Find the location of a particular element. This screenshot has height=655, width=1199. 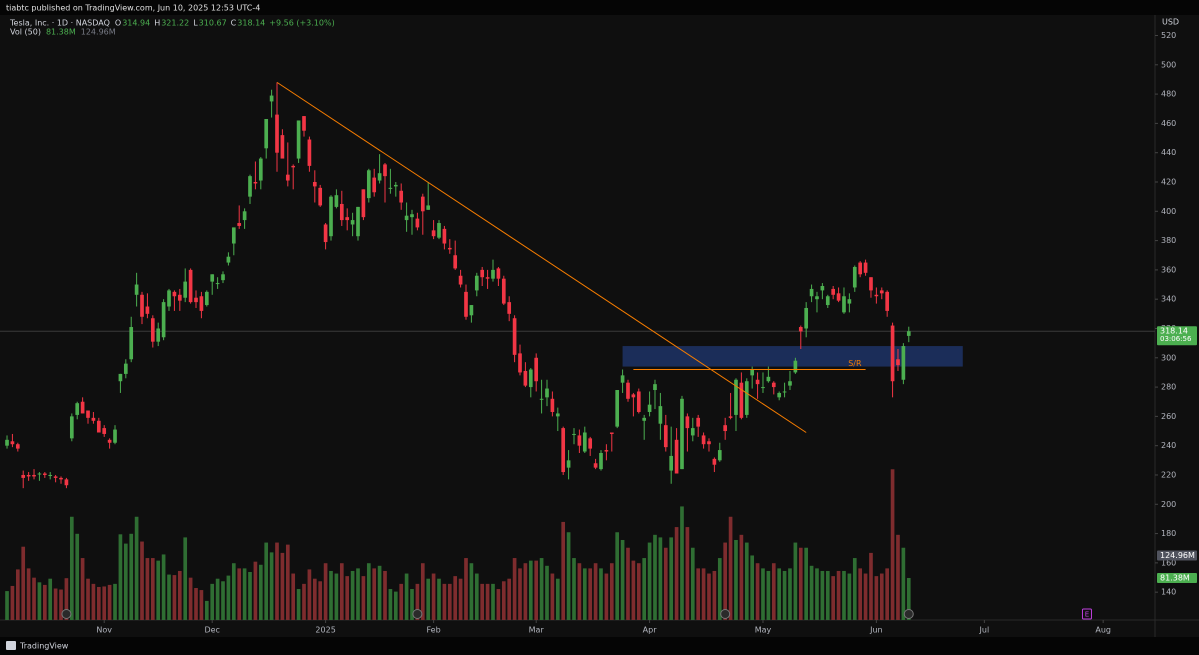

y-tick-label: 520 is located at coordinates (1168, 35).